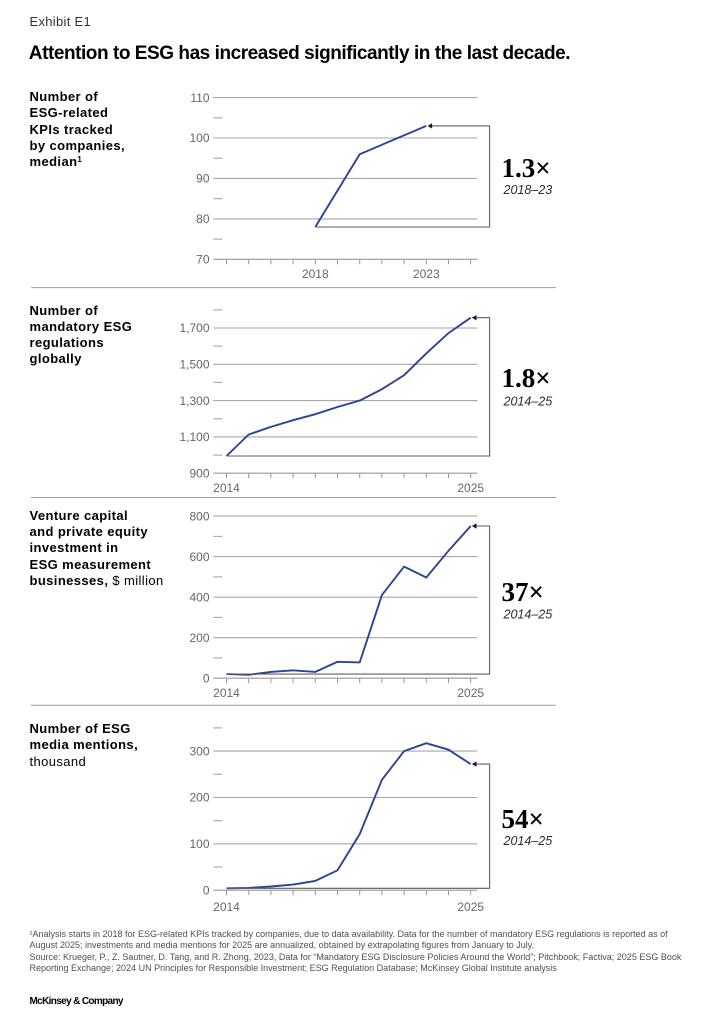 This screenshot has width=718, height=1024. Describe the element at coordinates (194, 328) in the screenshot. I see `svg-text: 1,700` at that location.